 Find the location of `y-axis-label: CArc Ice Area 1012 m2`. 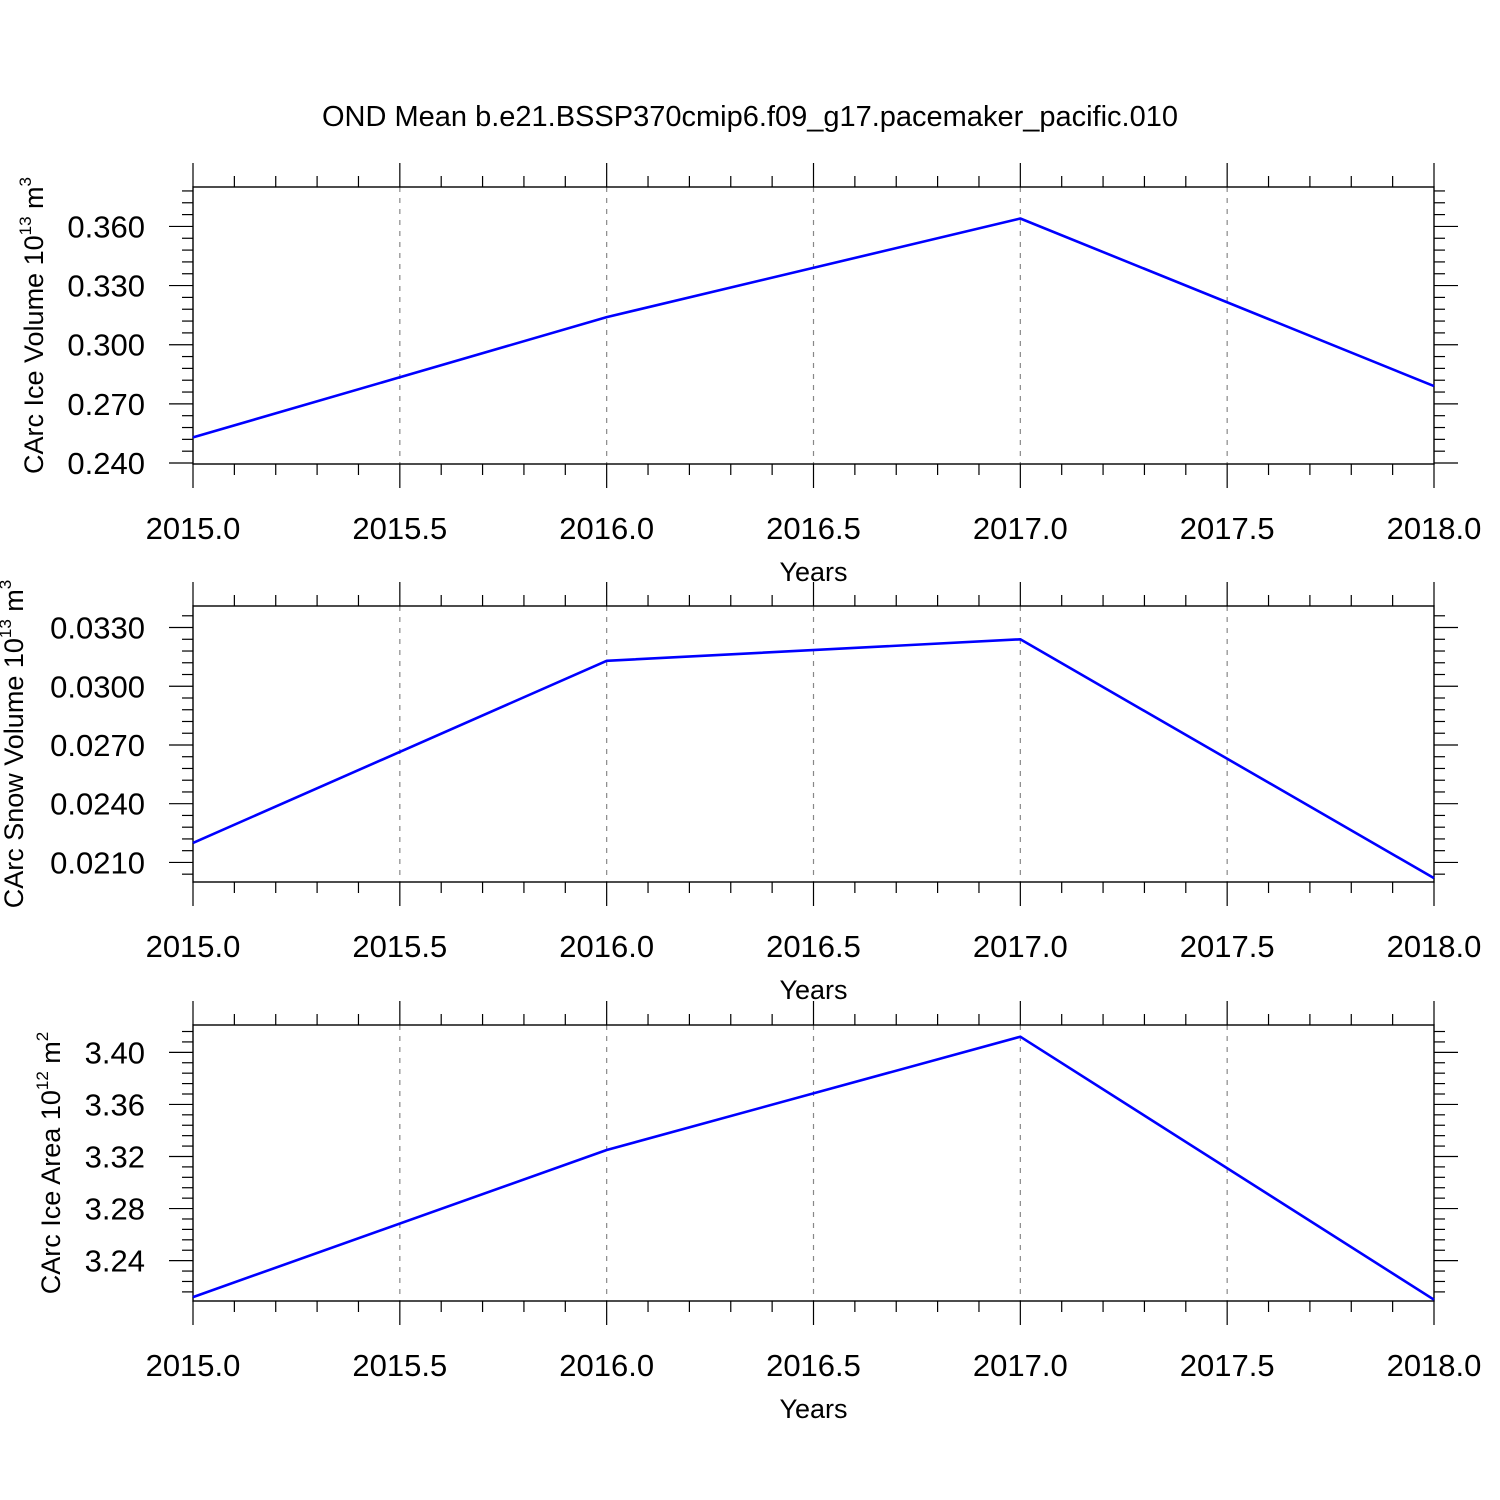

y-axis-label: CArc Ice Area 1012 m2 is located at coordinates (49, 1163).